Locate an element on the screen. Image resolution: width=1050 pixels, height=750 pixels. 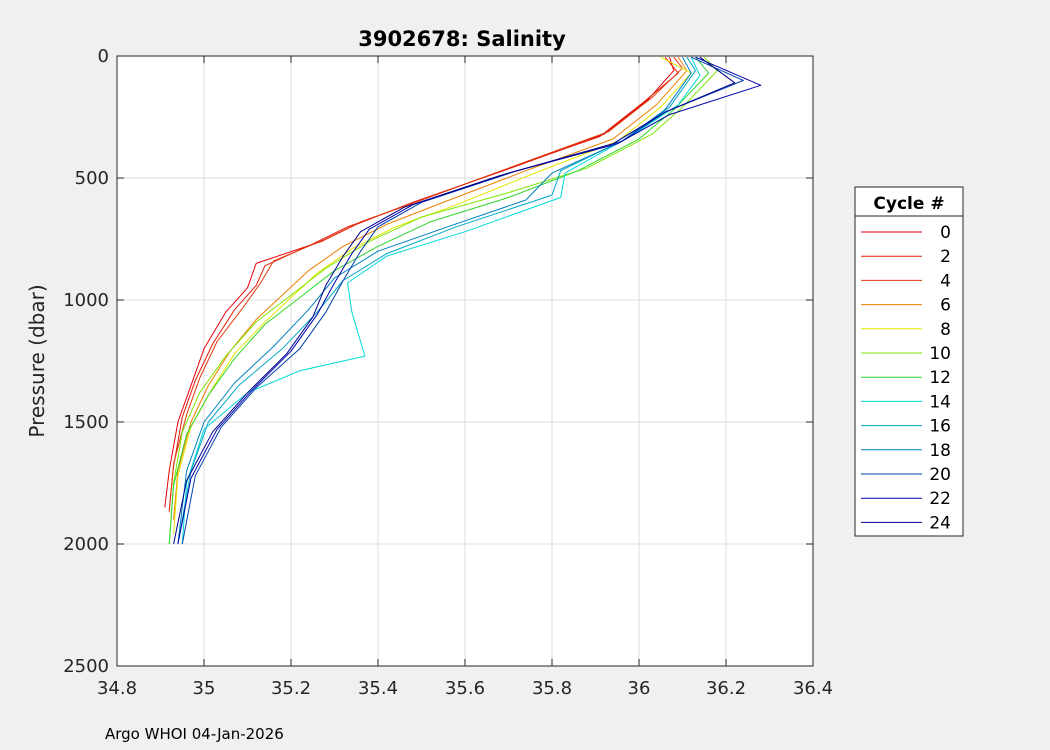
y-axis-label: Pressure (dbar) is located at coordinates (37, 360).